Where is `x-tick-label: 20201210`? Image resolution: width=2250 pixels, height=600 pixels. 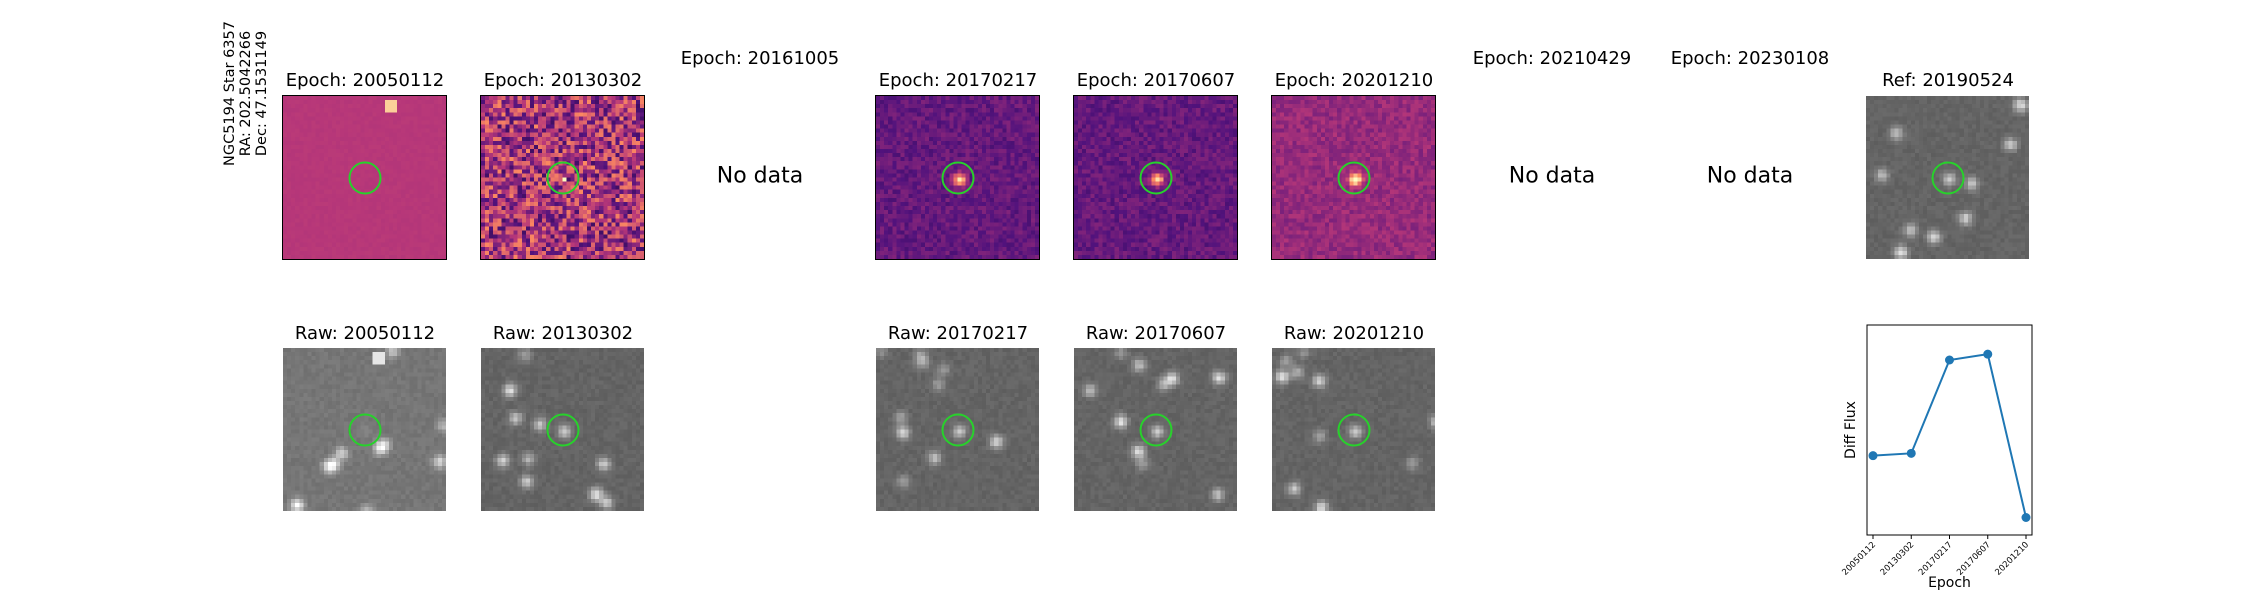 x-tick-label: 20201210 is located at coordinates (2012, 559).